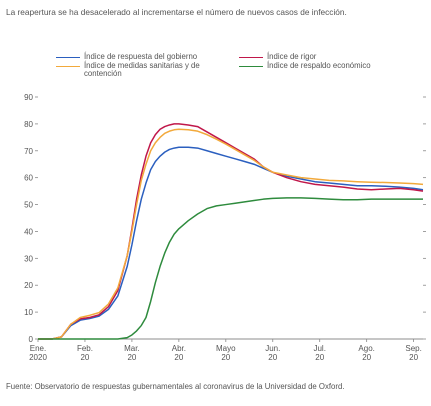 This screenshot has height=406, width=431. Describe the element at coordinates (292, 56) in the screenshot. I see `legend-label-rigor: Índice de rigor` at that location.